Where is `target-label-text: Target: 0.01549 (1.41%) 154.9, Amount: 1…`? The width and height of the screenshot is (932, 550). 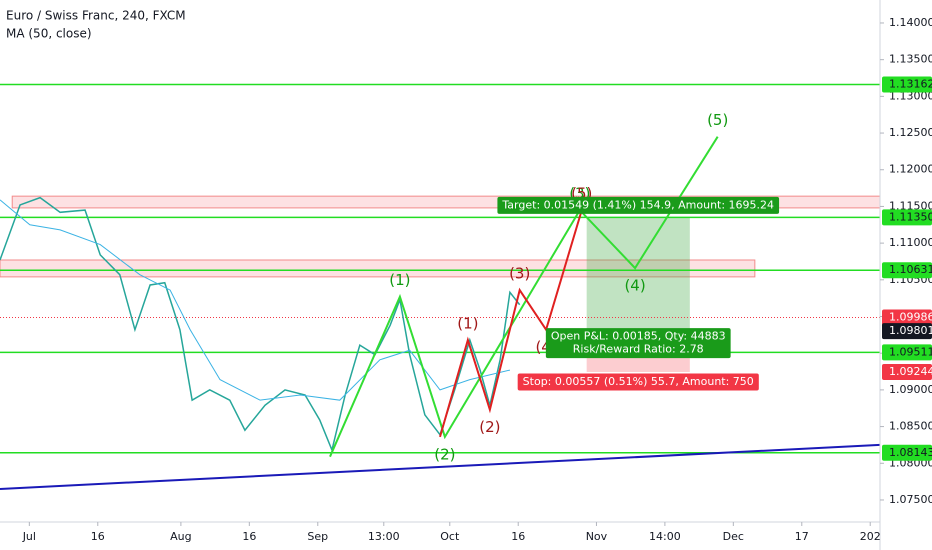 target-label-text: Target: 0.01549 (1.41%) 154.9, Amount: 1… is located at coordinates (637, 204).